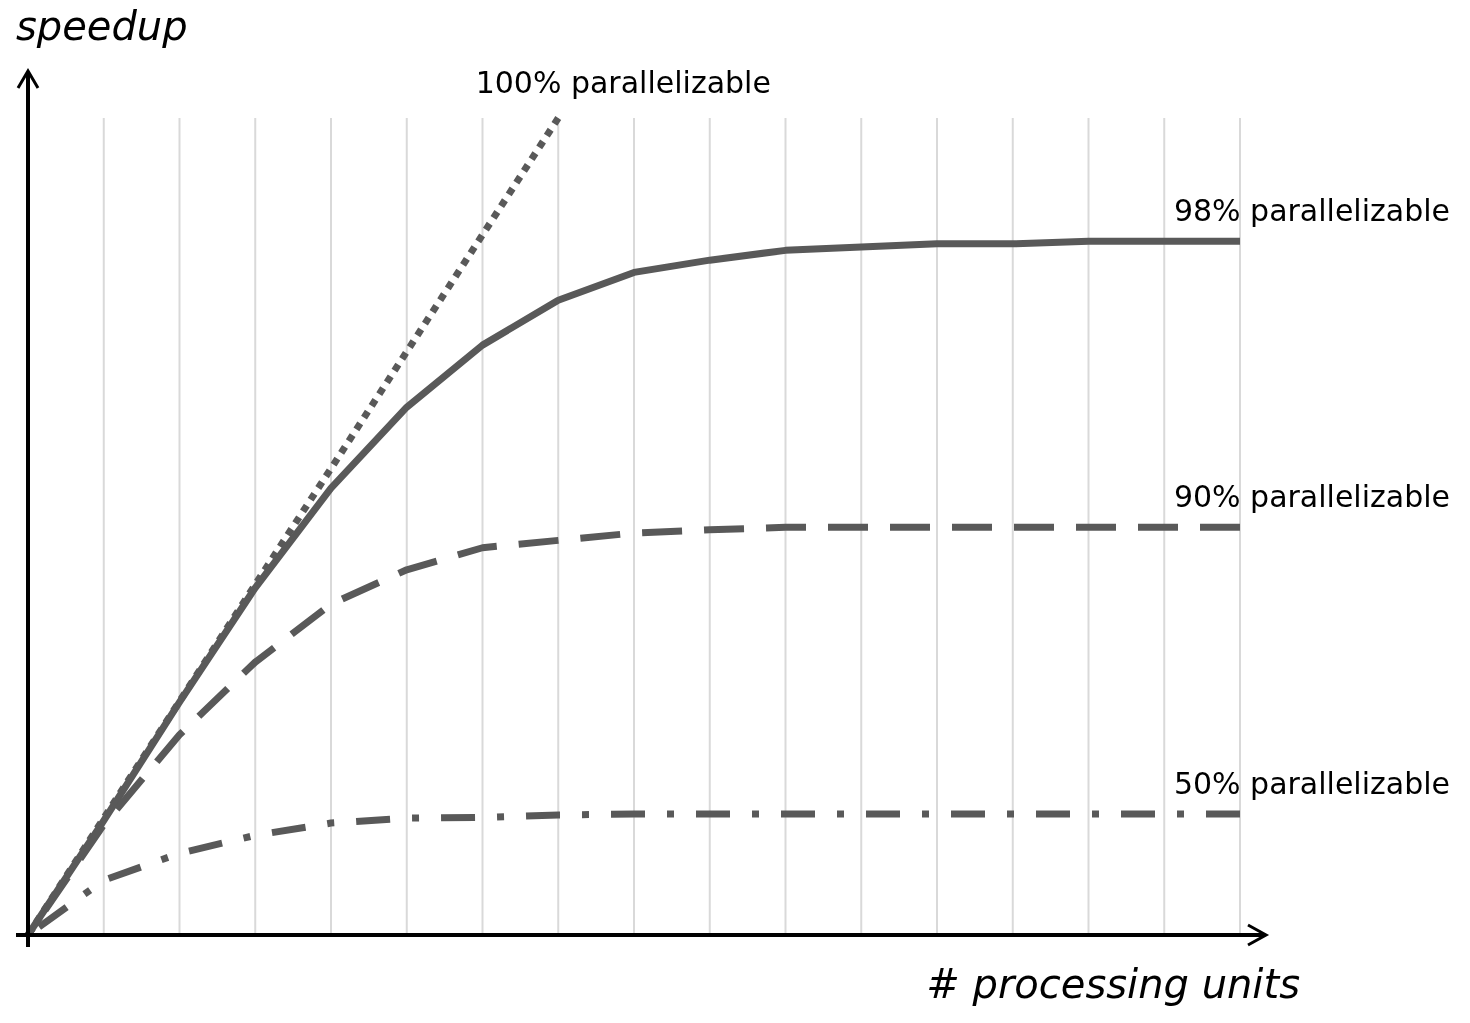 The image size is (1470, 1023). Describe the element at coordinates (1311, 211) in the screenshot. I see `series-label: 98% parallelizable` at that location.